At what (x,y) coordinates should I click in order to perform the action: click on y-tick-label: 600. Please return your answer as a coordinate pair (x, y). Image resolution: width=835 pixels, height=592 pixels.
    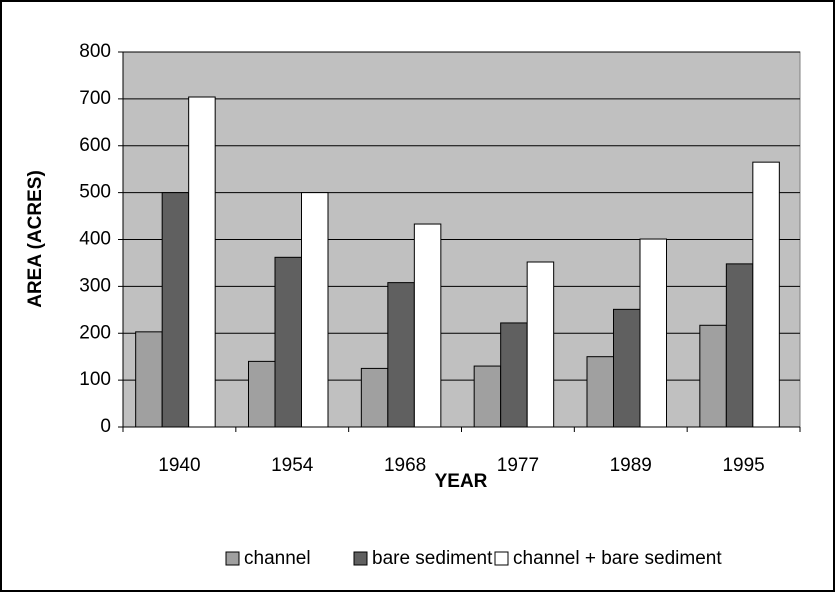
    Looking at the image, I should click on (95, 145).